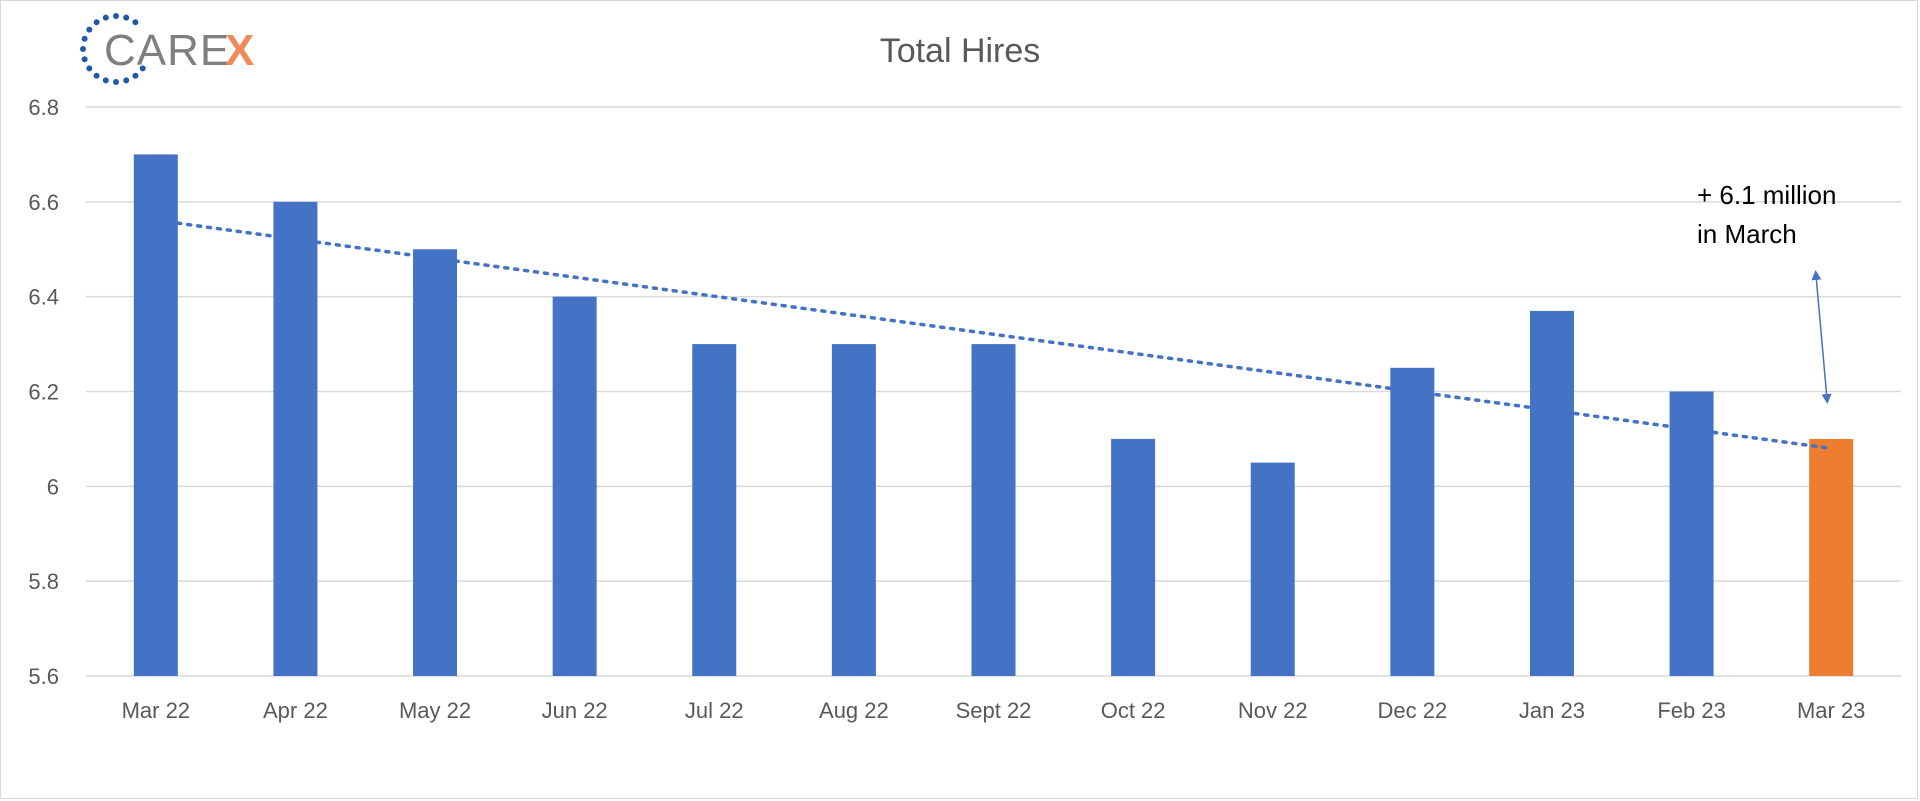 This screenshot has height=801, width=1920. Describe the element at coordinates (960, 51) in the screenshot. I see `chart-title: Total Hires` at that location.